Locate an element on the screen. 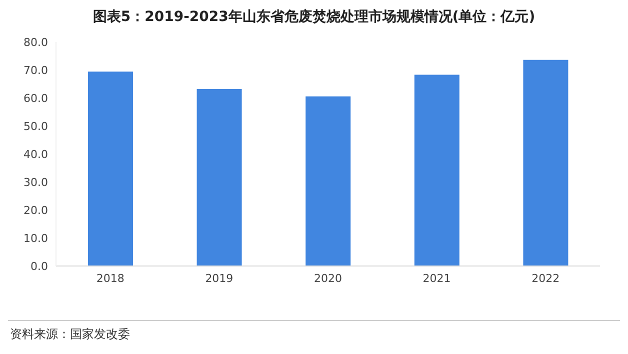 The width and height of the screenshot is (628, 354). y-tick-label: 80.0 is located at coordinates (36, 42).